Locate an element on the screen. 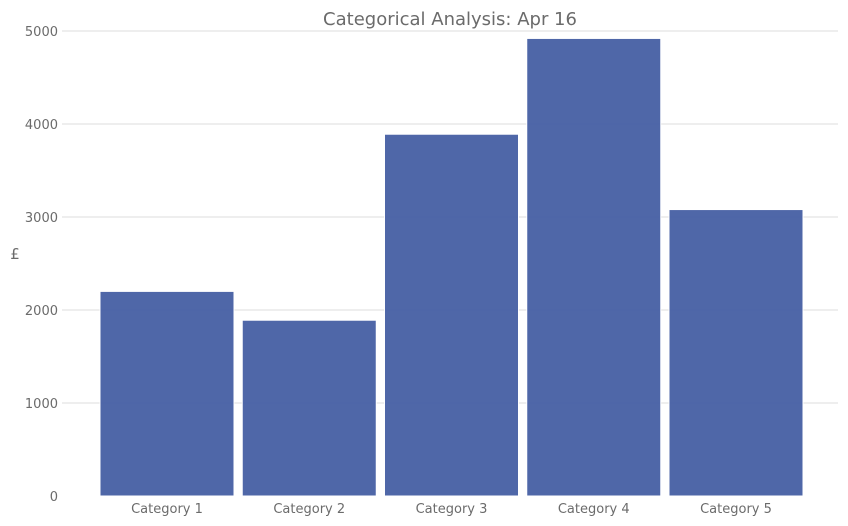  y-tick-label: 4000 is located at coordinates (41, 125).